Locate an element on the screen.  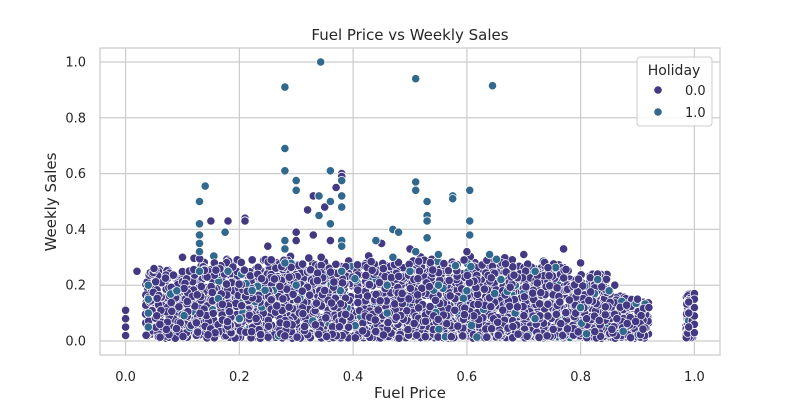
legend-label-0: 0.0 is located at coordinates (695, 91).